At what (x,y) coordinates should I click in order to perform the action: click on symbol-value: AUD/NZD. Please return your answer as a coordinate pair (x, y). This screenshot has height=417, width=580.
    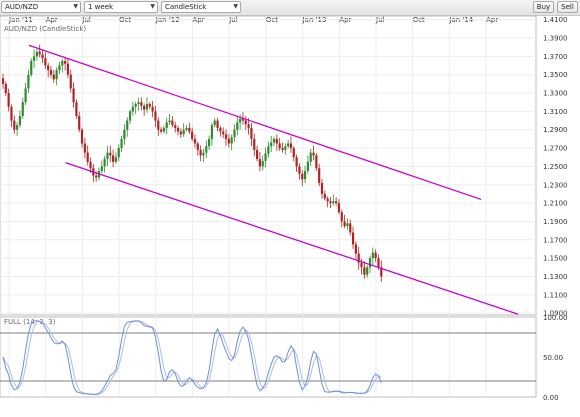
    Looking at the image, I should click on (22, 7).